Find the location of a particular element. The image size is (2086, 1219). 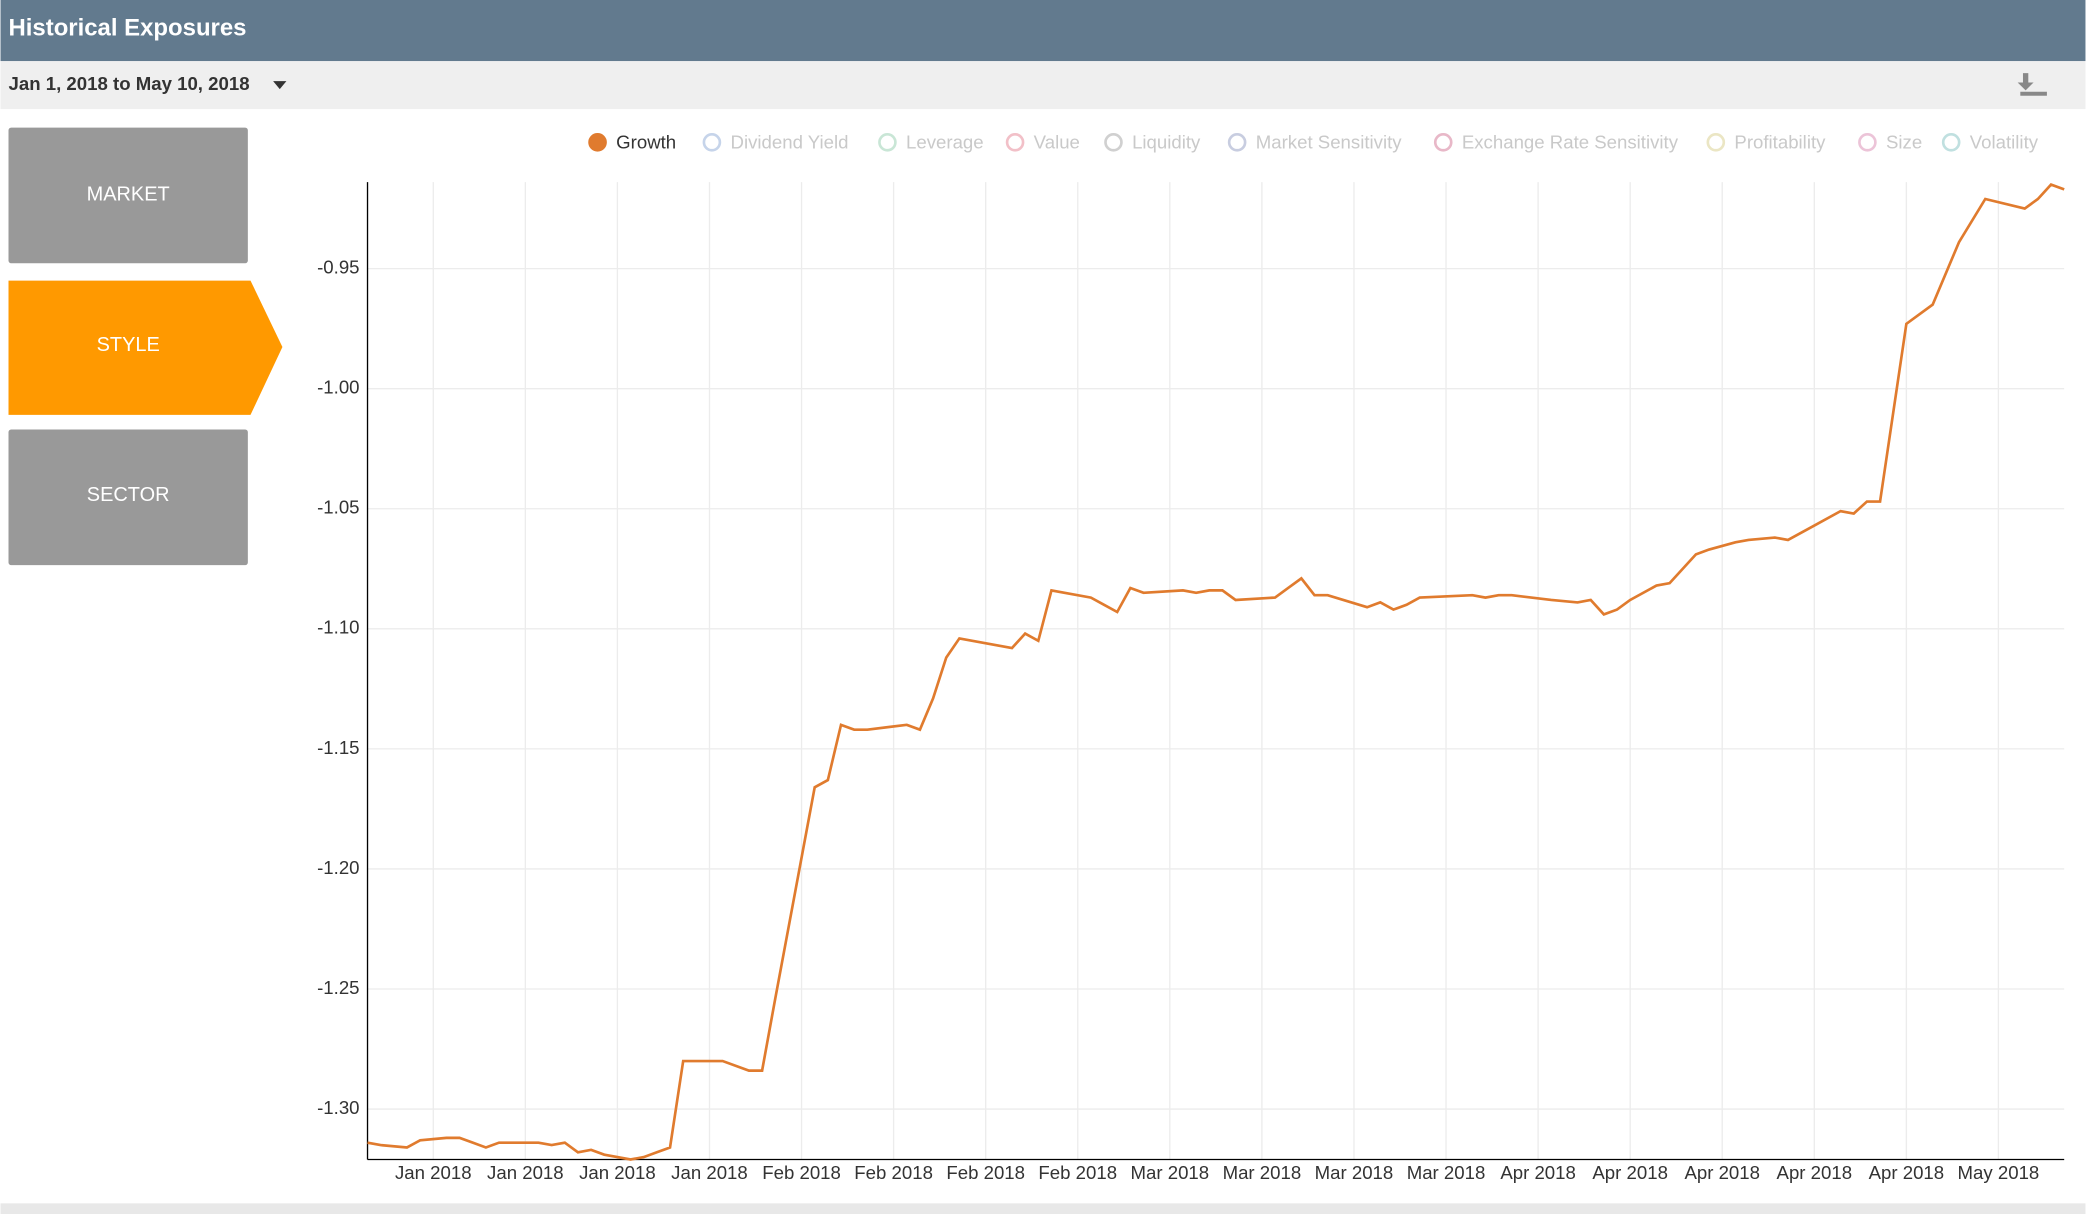

nav-style: STYLE is located at coordinates (145, 347).